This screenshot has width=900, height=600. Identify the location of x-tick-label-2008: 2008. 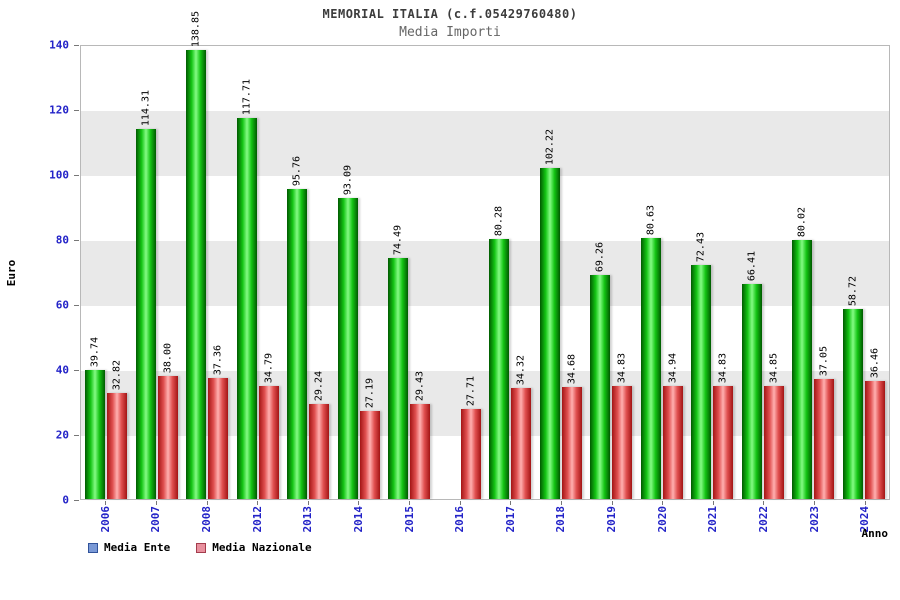
(206, 519).